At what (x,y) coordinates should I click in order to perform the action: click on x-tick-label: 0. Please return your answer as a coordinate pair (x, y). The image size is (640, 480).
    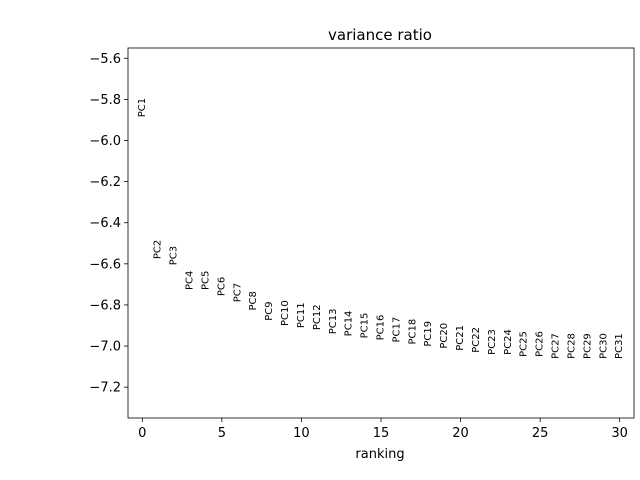
    Looking at the image, I should click on (142, 433).